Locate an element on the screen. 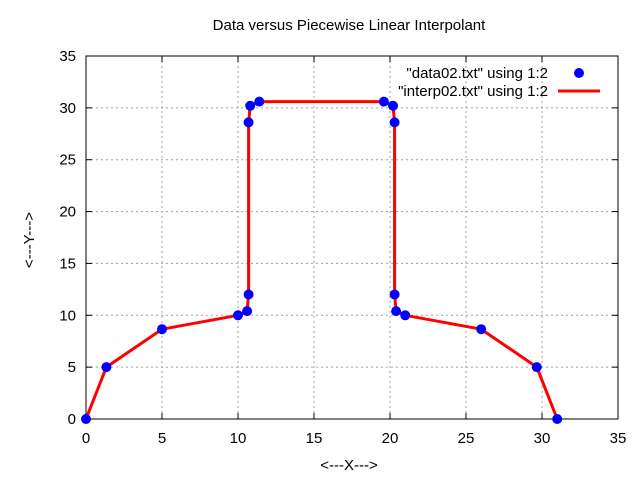  chart-title: Data versus Piecewise Linear Interpolant is located at coordinates (349, 25).